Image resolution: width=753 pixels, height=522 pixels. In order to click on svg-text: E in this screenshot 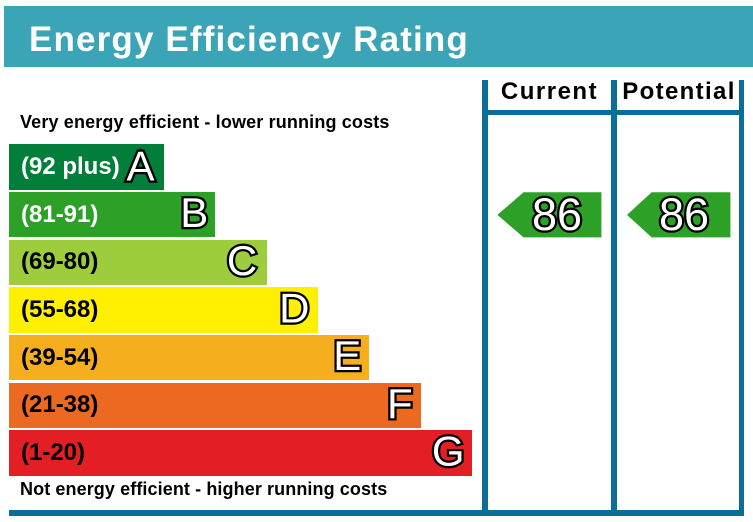, I will do `click(347, 355)`.